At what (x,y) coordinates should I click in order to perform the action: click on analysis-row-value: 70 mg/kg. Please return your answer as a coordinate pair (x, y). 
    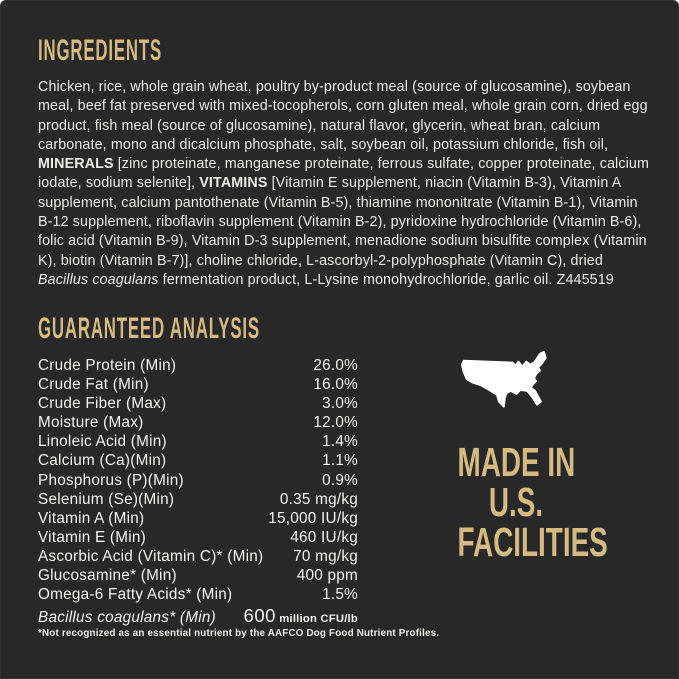
    Looking at the image, I should click on (325, 556).